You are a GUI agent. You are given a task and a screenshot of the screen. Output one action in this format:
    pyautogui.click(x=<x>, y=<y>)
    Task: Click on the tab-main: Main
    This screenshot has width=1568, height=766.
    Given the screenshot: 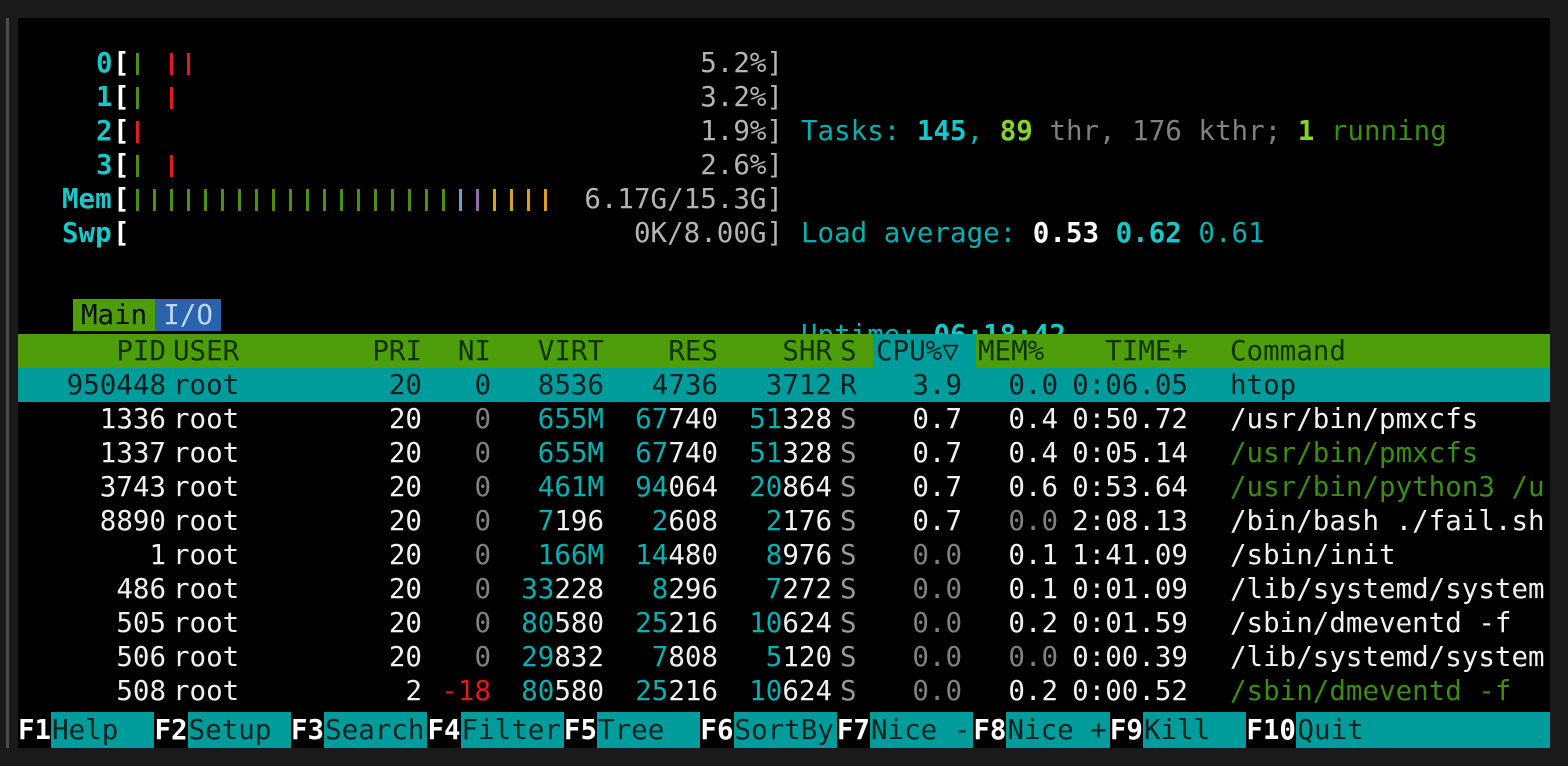 What is the action you would take?
    pyautogui.click(x=114, y=315)
    